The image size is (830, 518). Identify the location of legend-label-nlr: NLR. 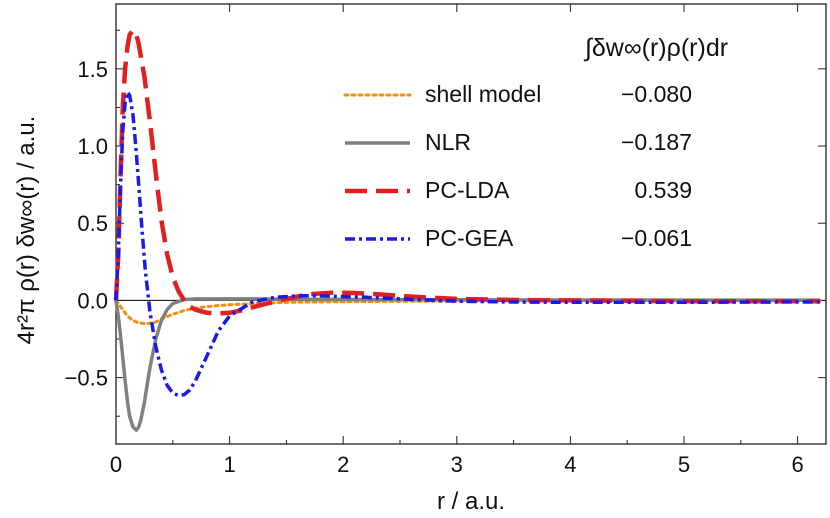
(448, 142).